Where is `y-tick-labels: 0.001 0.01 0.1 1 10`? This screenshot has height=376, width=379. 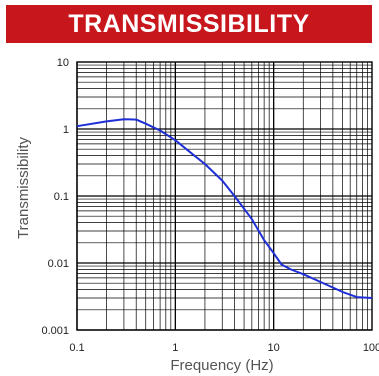 y-tick-labels: 0.001 0.01 0.1 1 10 is located at coordinates (55, 197).